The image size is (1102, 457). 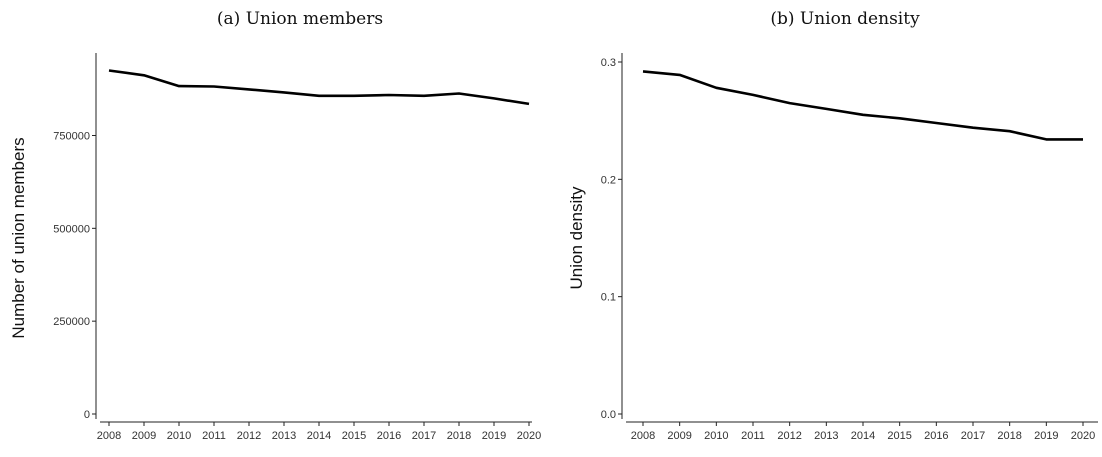 What do you see at coordinates (74, 275) in the screenshot?
I see `y-ticks: 0 250000 500000 750000` at bounding box center [74, 275].